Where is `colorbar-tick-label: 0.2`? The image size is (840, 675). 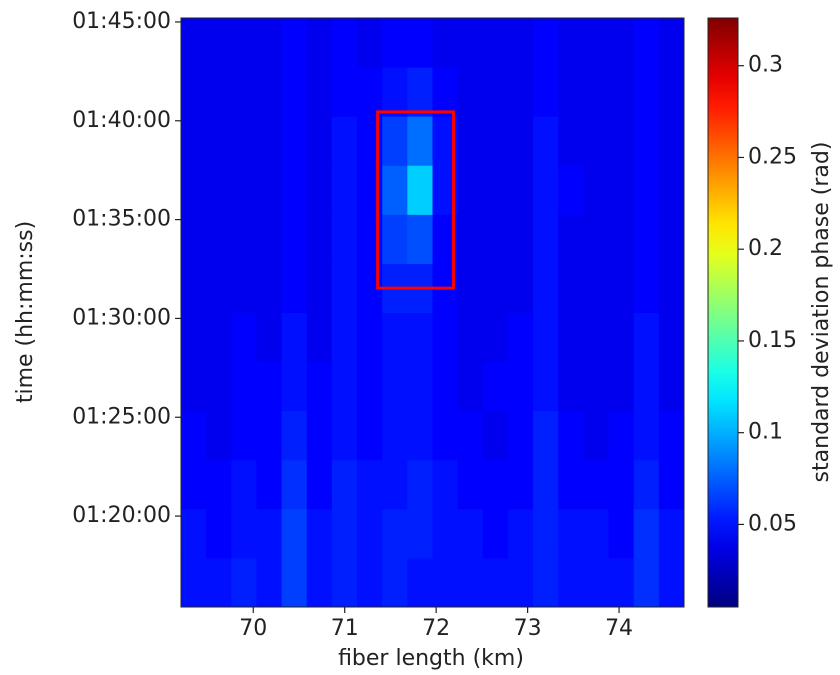
colorbar-tick-label: 0.2 is located at coordinates (765, 248).